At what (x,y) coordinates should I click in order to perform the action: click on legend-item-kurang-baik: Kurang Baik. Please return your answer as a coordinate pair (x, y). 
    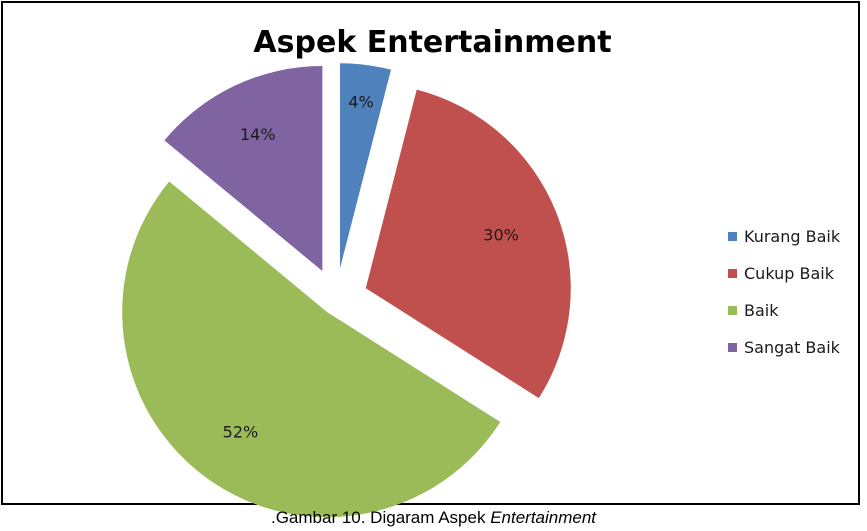
    Looking at the image, I should click on (784, 236).